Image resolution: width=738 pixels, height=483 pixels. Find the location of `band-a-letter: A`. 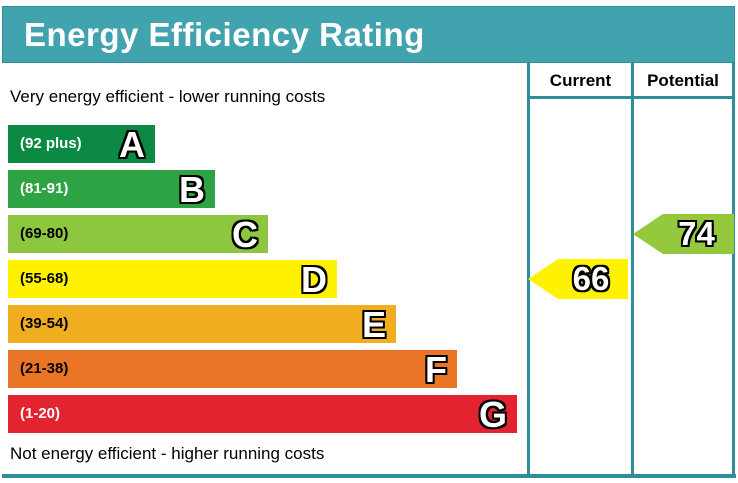

band-a-letter: A is located at coordinates (132, 144).